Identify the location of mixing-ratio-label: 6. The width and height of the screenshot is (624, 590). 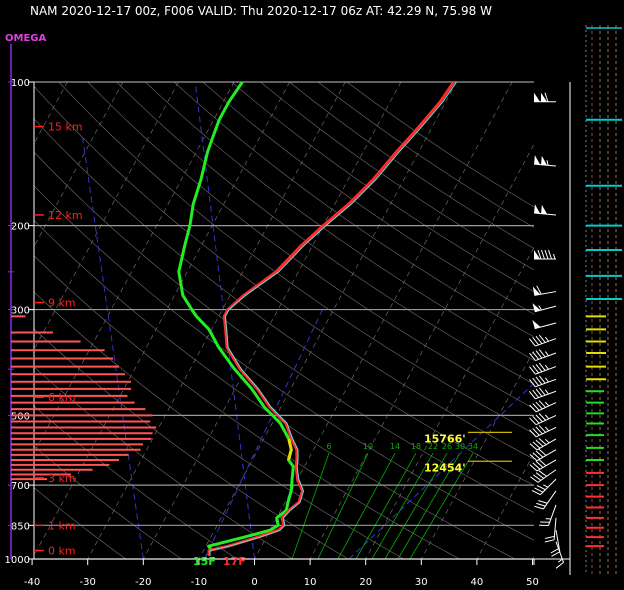
(328, 446).